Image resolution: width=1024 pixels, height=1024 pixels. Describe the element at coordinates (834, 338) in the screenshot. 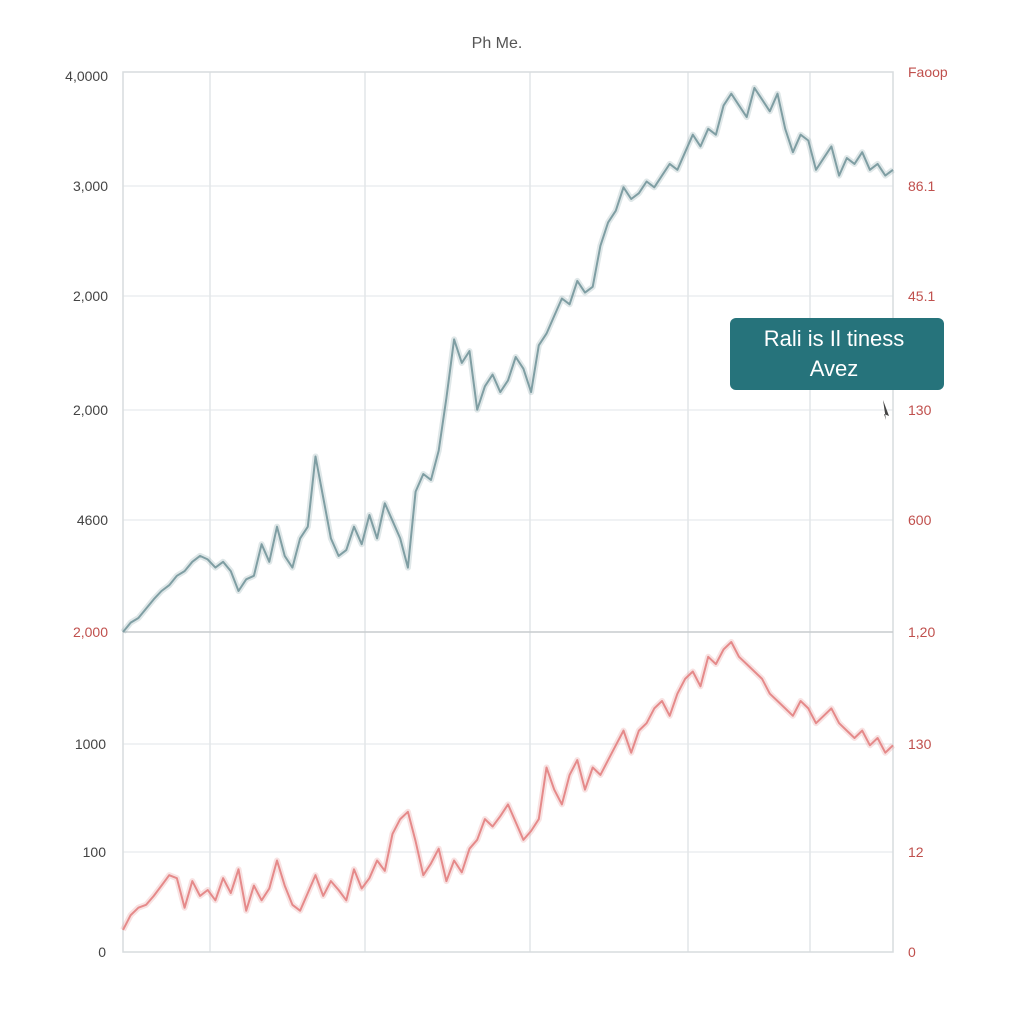

I see `callout-line-1: Rali is Il tiness` at that location.